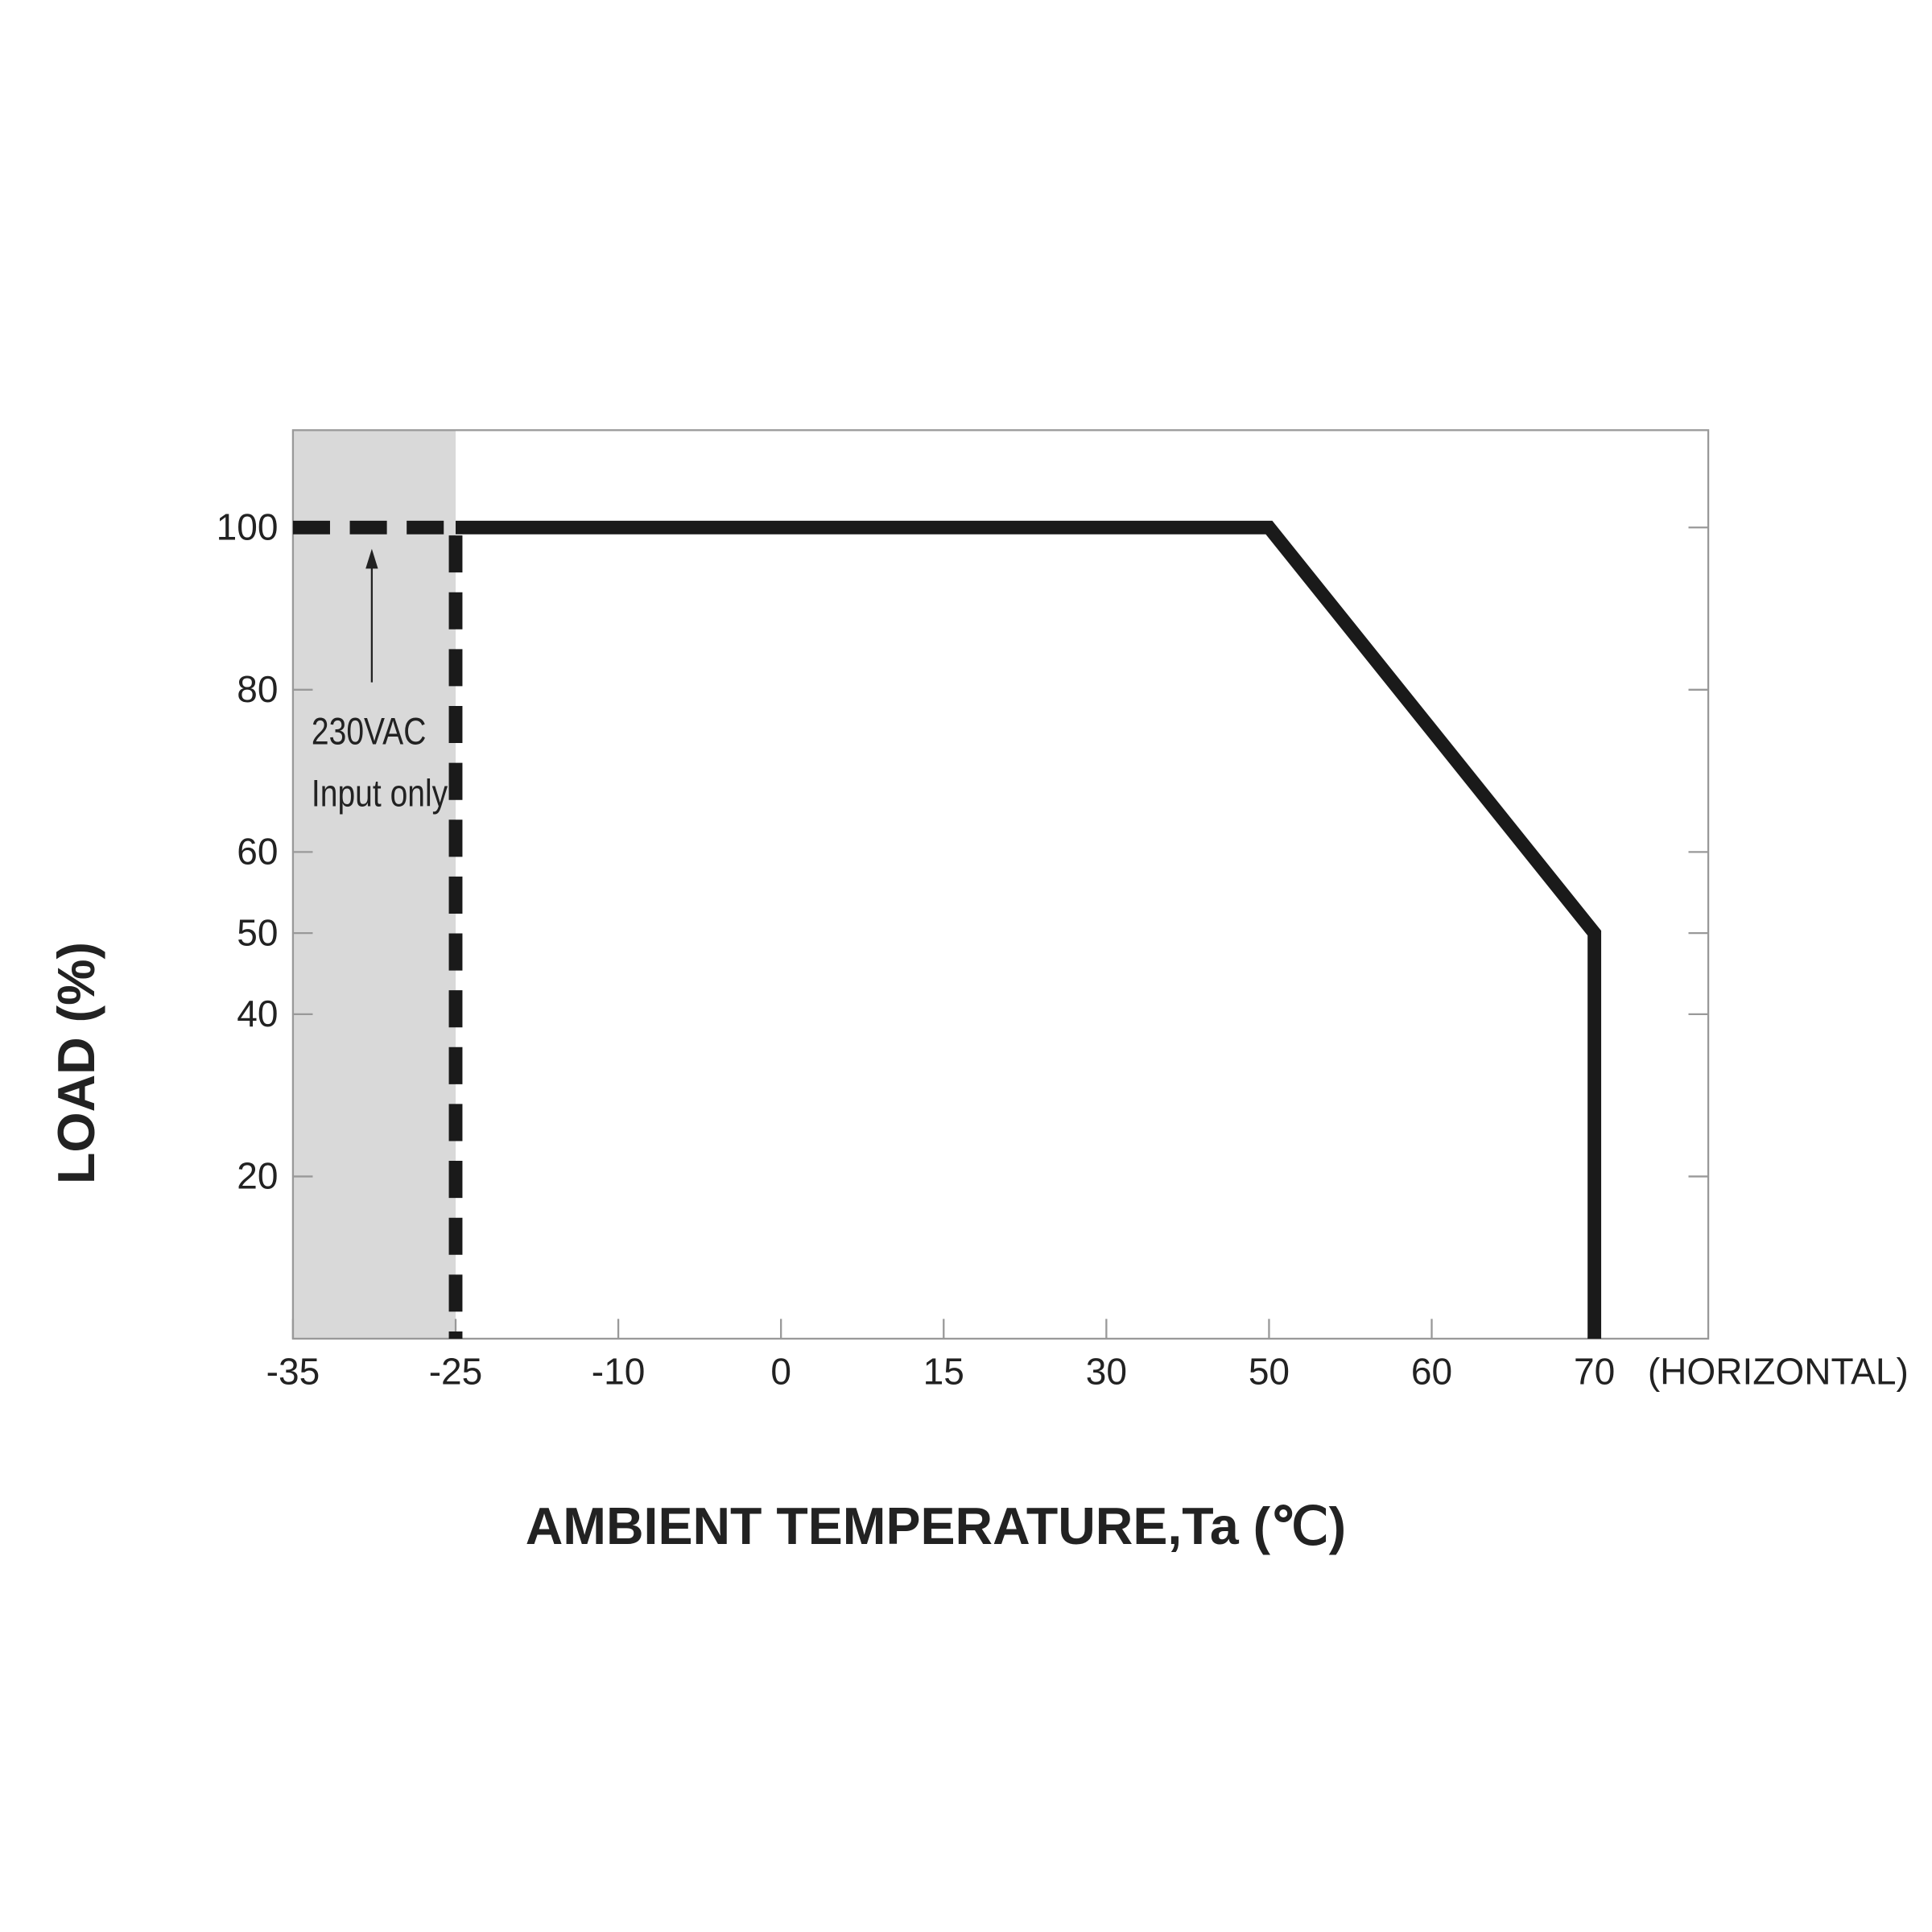 Image resolution: width=1932 pixels, height=1932 pixels. What do you see at coordinates (257, 932) in the screenshot?
I see `y-tick-label: 50` at bounding box center [257, 932].